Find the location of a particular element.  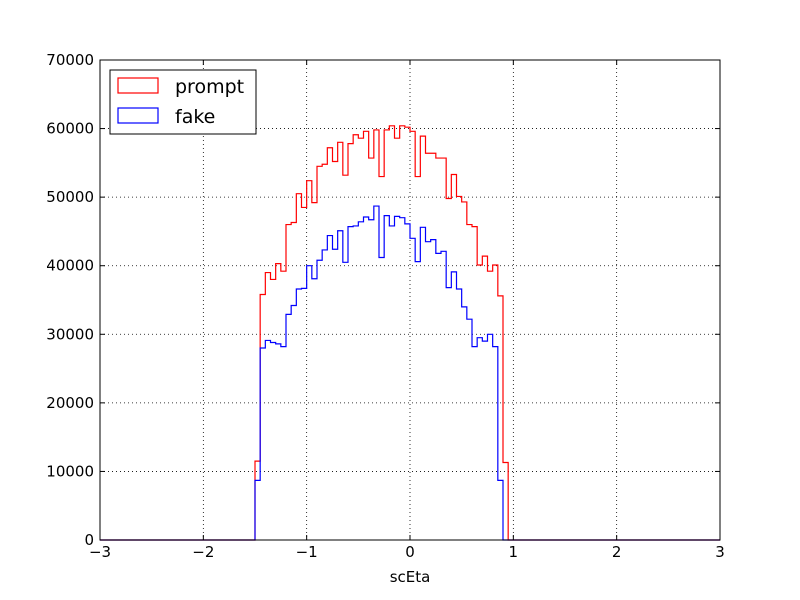

y-tick-label: 0 is located at coordinates (89, 540).